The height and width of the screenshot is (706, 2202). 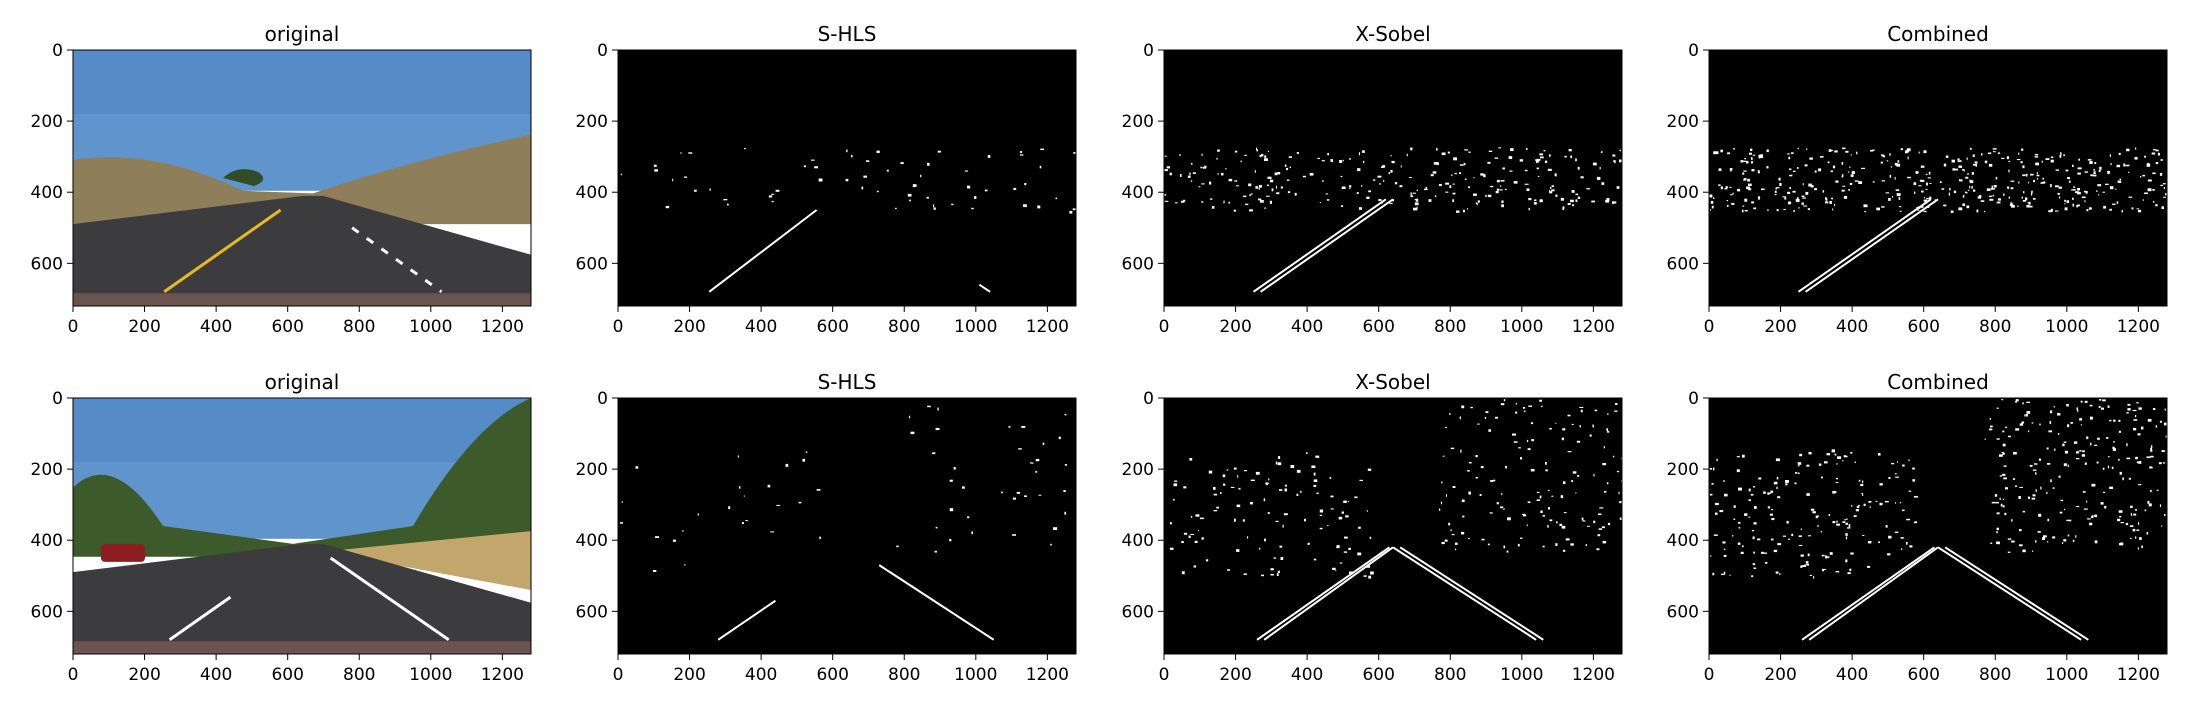 What do you see at coordinates (1938, 178) in the screenshot?
I see `binary-mask` at bounding box center [1938, 178].